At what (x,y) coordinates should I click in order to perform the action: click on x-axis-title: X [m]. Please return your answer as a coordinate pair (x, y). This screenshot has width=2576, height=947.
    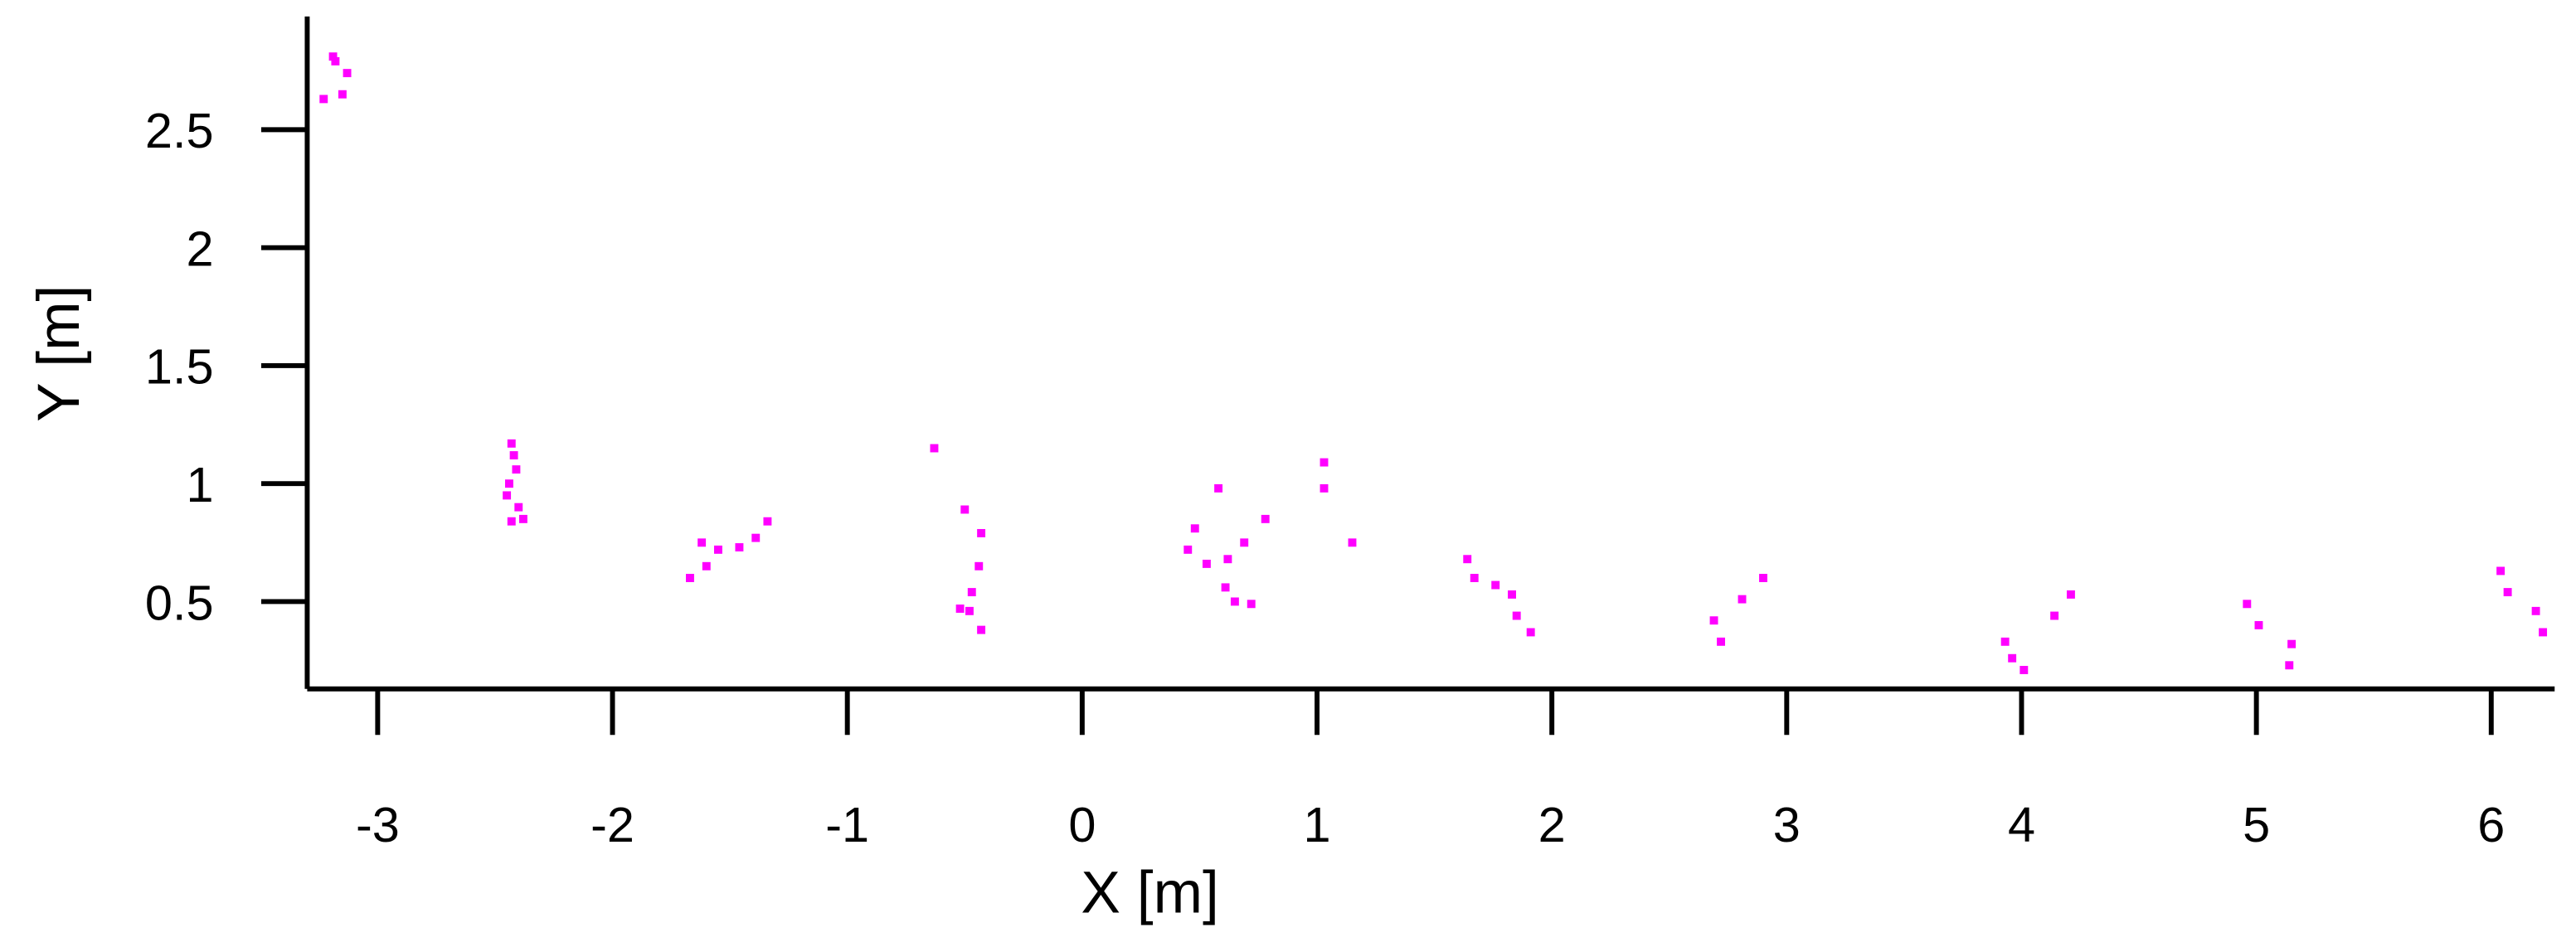
    Looking at the image, I should click on (1149, 892).